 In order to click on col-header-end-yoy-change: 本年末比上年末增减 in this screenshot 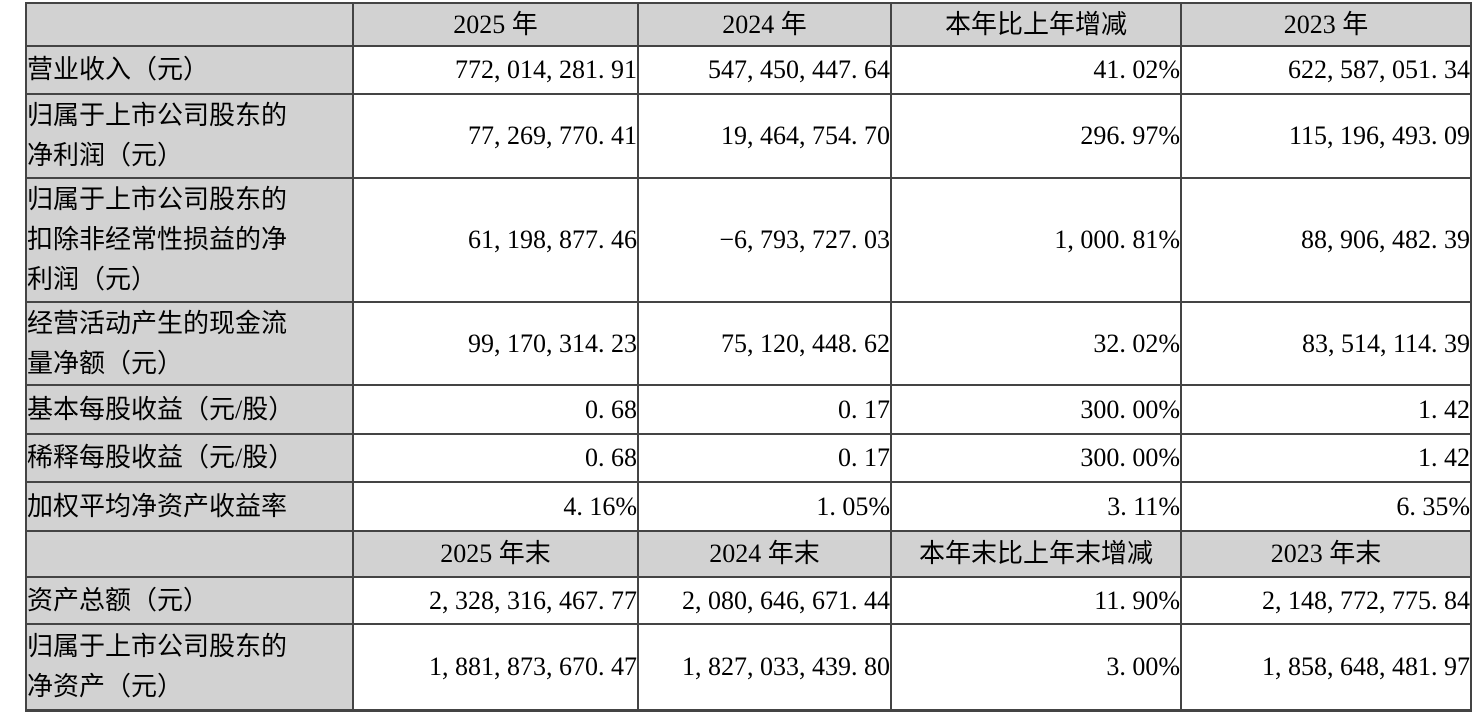, I will do `click(1036, 554)`.